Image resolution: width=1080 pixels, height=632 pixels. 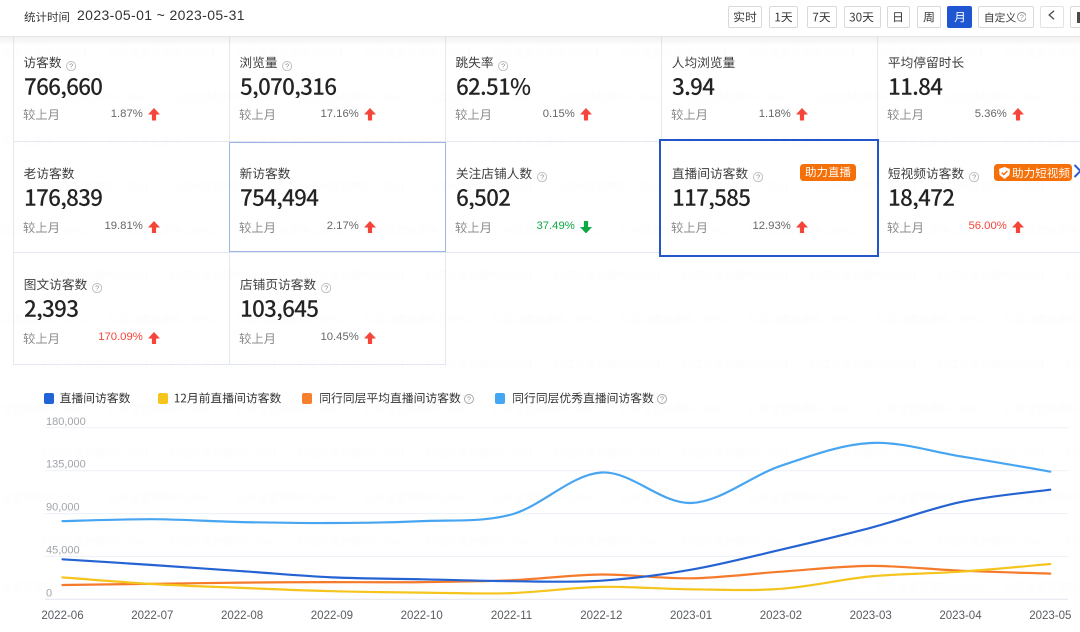 What do you see at coordinates (63, 508) in the screenshot?
I see `svg-text: 90,000` at bounding box center [63, 508].